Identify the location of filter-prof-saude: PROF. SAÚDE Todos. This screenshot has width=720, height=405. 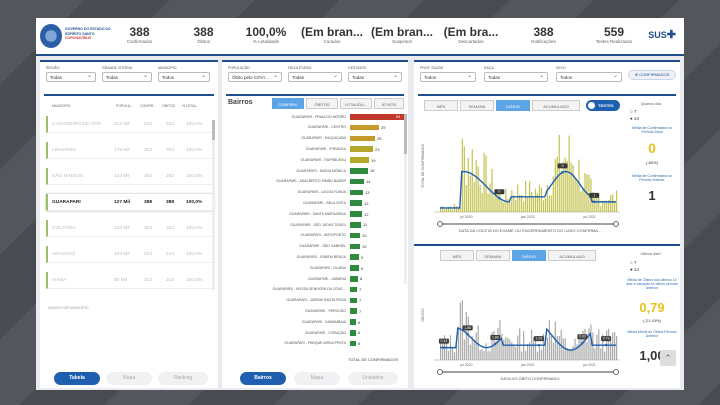
(448, 74).